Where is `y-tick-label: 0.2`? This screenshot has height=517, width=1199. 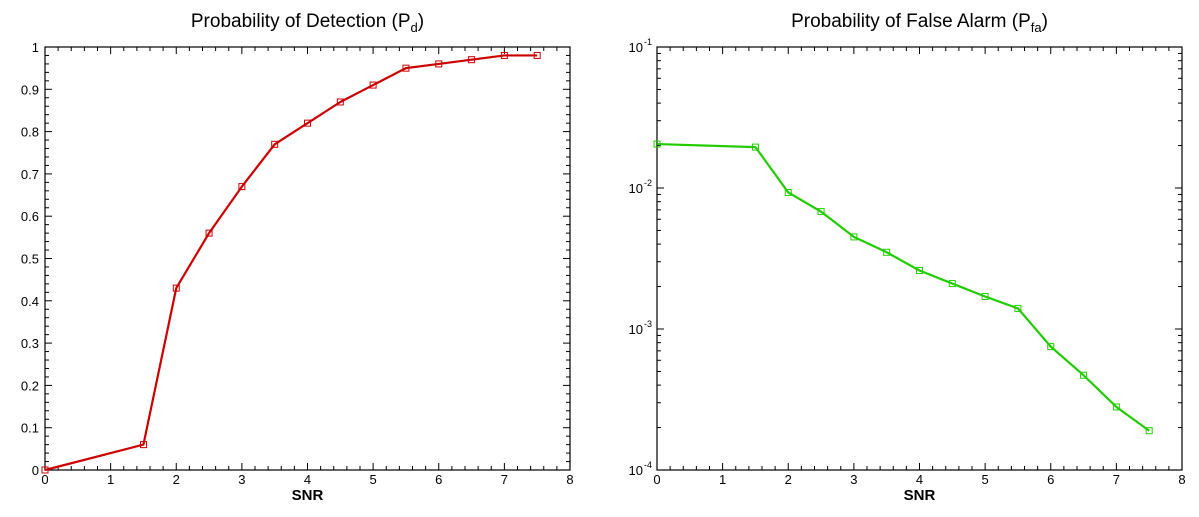
y-tick-label: 0.2 is located at coordinates (30, 385).